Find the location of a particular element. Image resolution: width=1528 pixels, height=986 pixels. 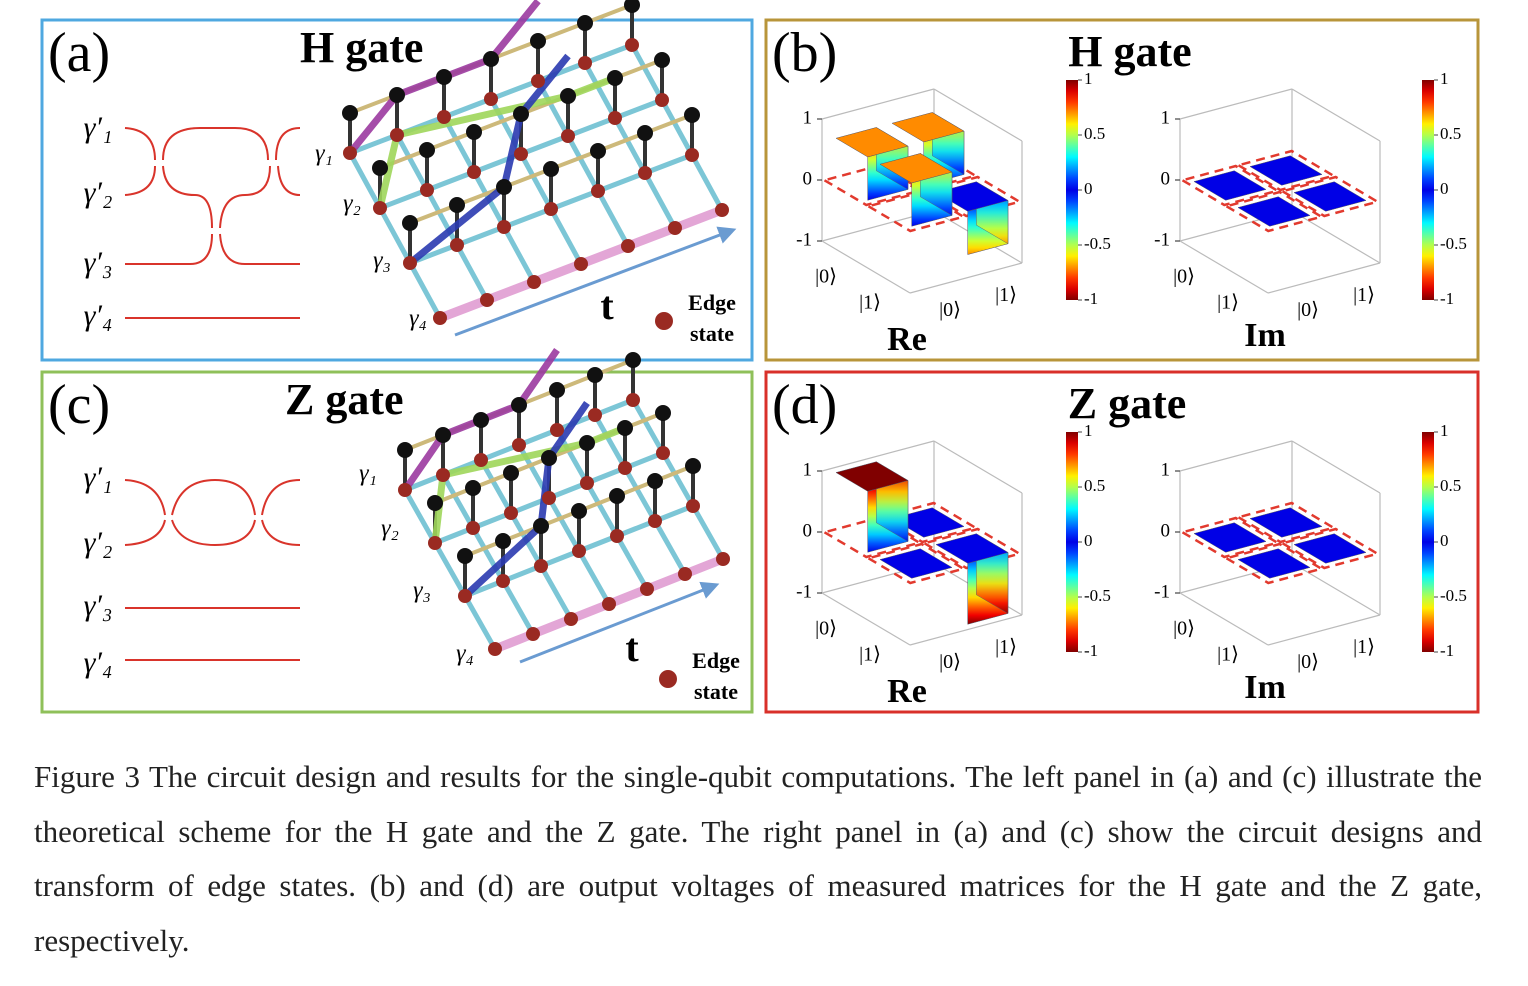

path-line is located at coordinates (529, 484).